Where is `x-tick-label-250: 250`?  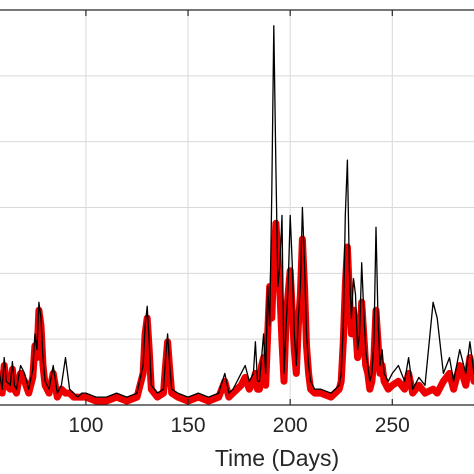 x-tick-label-250: 250 is located at coordinates (392, 425).